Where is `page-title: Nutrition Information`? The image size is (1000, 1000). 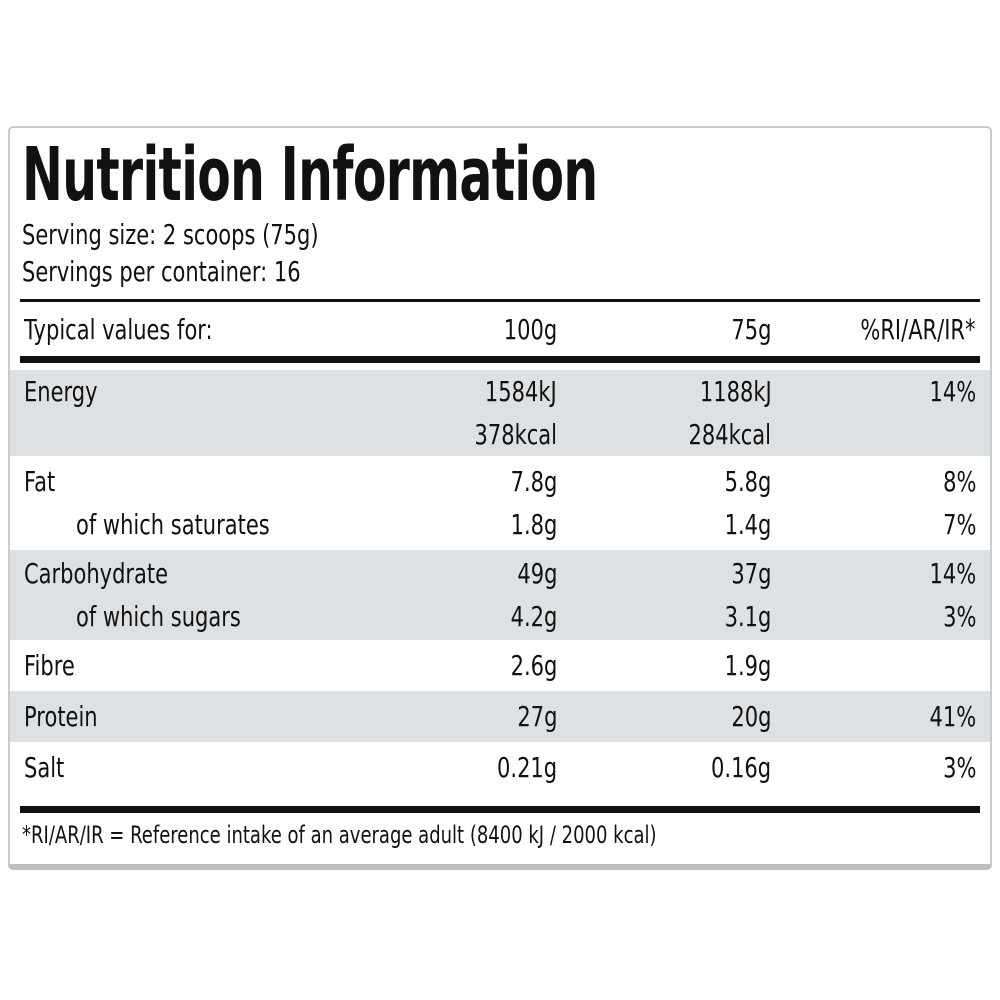
page-title: Nutrition Information is located at coordinates (500, 174).